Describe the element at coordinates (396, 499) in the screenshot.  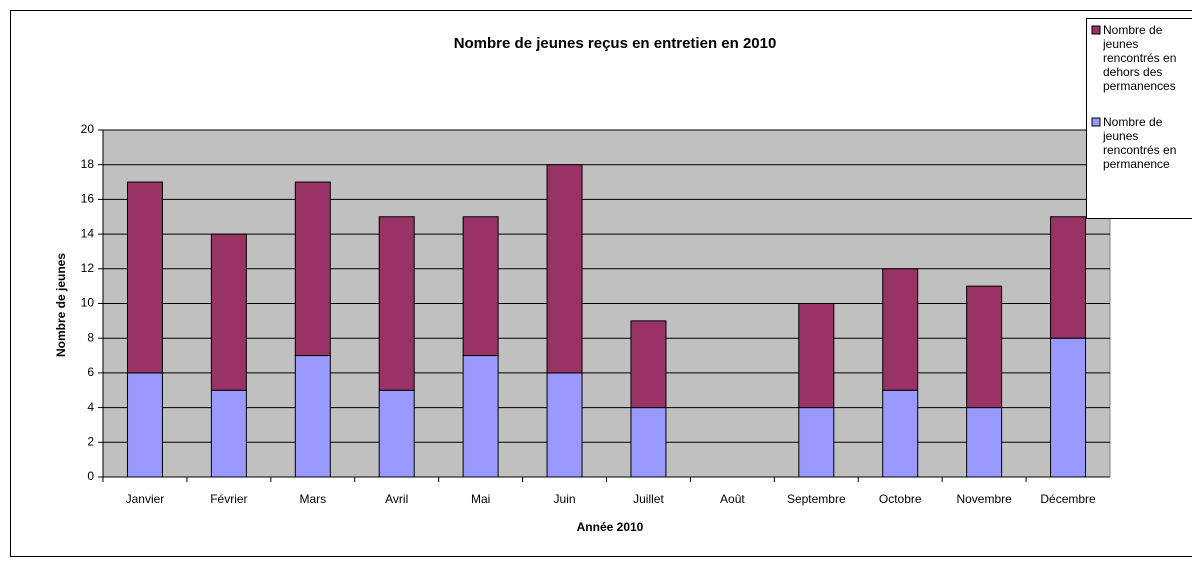
I see `x-tick-label: Avril` at that location.